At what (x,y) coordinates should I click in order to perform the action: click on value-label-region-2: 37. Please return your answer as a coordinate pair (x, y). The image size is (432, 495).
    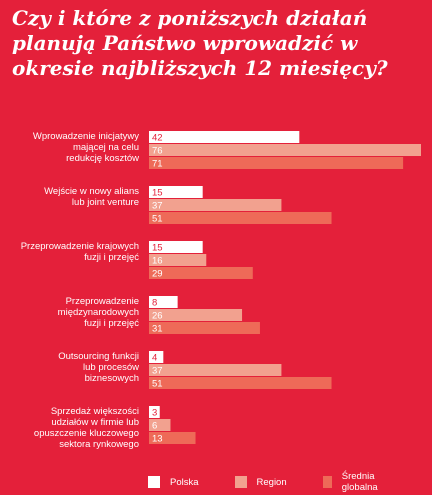
    Looking at the image, I should click on (157, 206).